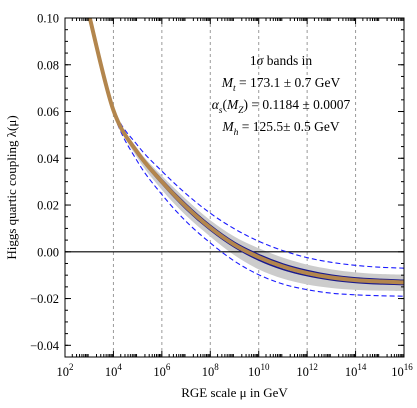 The height and width of the screenshot is (408, 417). Describe the element at coordinates (45, 182) in the screenshot. I see `y-tick-labels: 0.10 0.08 0.06 0.04 0.02 0.00 −0.02 −0.04` at that location.